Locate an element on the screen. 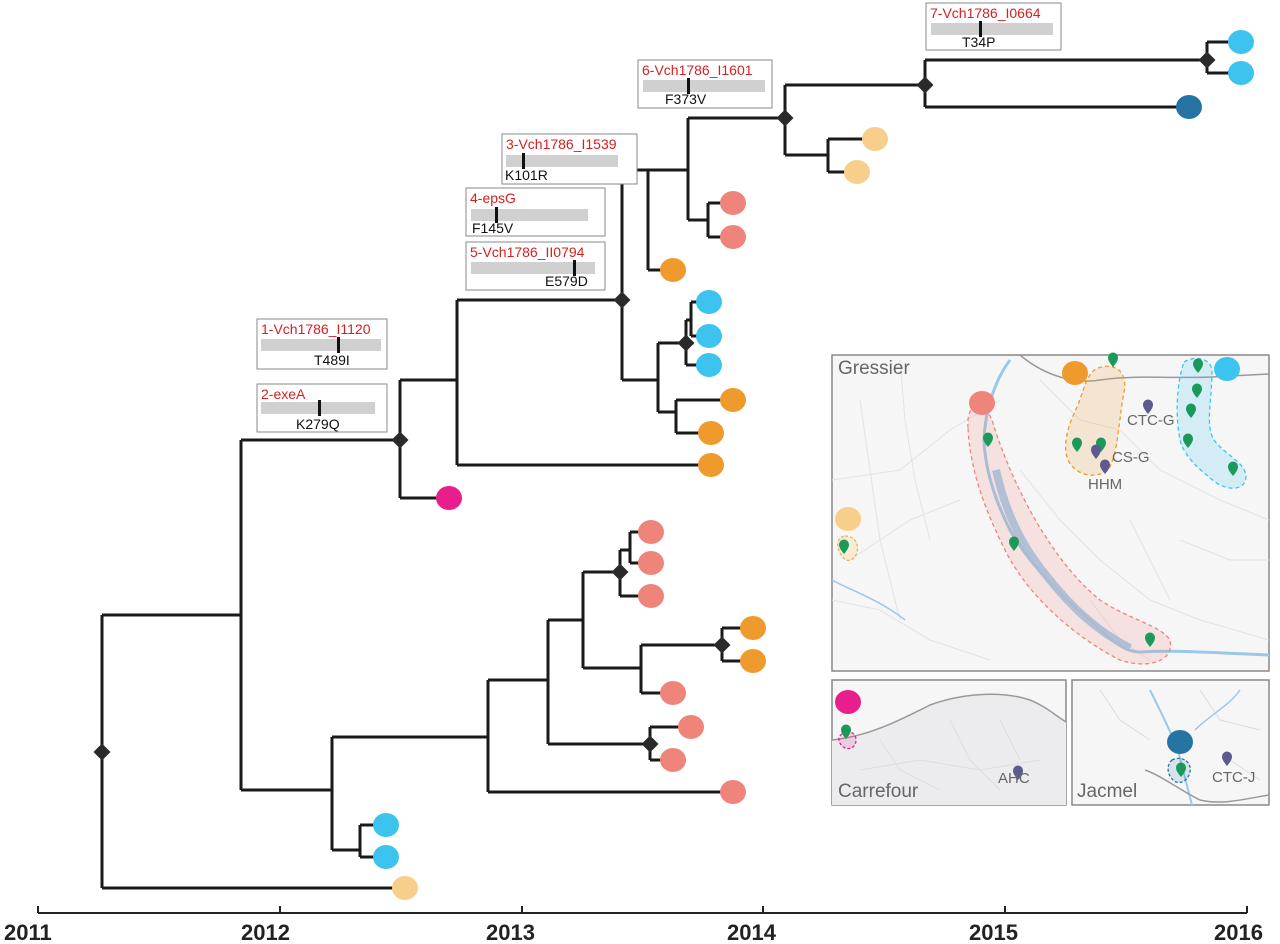  mutation-gene-label: 1-Vch1786_I1120 is located at coordinates (316, 329).